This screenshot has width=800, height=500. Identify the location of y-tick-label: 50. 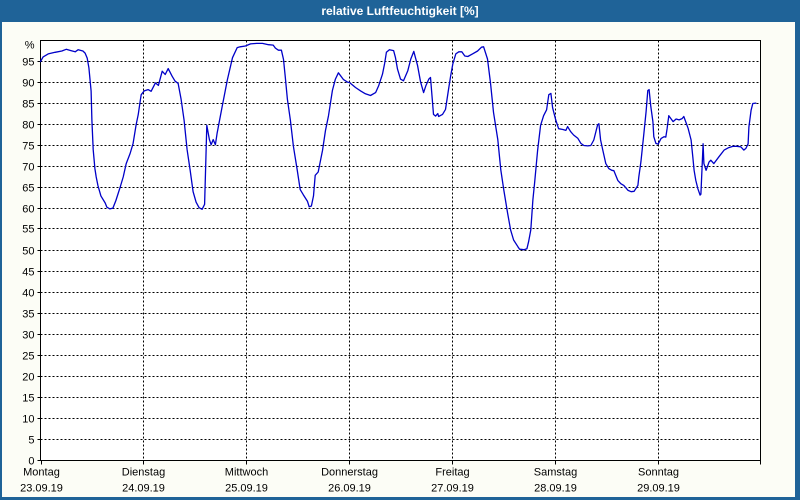
(28, 252).